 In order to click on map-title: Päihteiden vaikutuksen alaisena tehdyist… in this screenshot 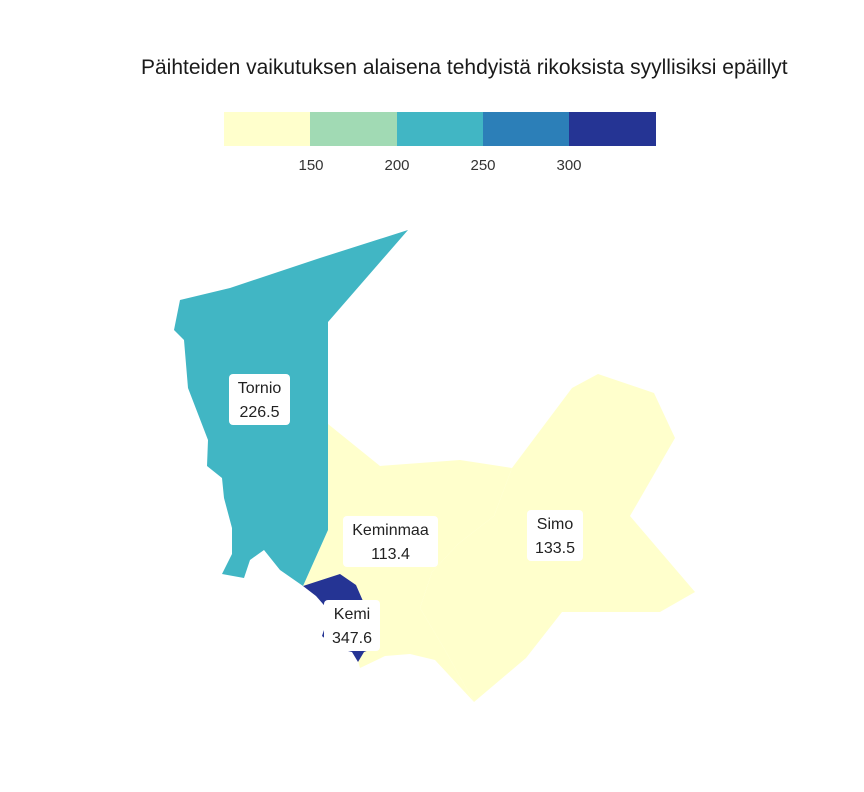, I will do `click(464, 67)`.